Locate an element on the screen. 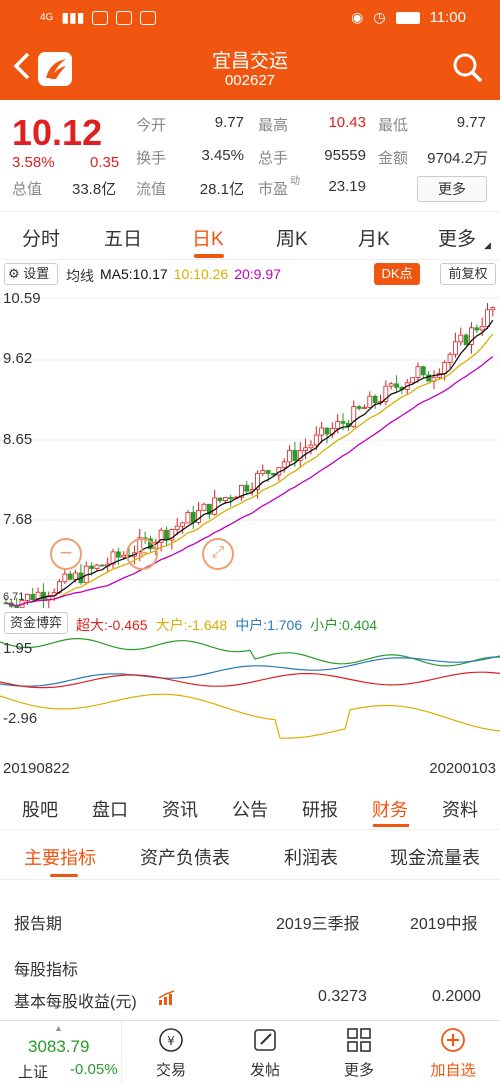 The width and height of the screenshot is (500, 1083). tab-finance: 财务 is located at coordinates (390, 810).